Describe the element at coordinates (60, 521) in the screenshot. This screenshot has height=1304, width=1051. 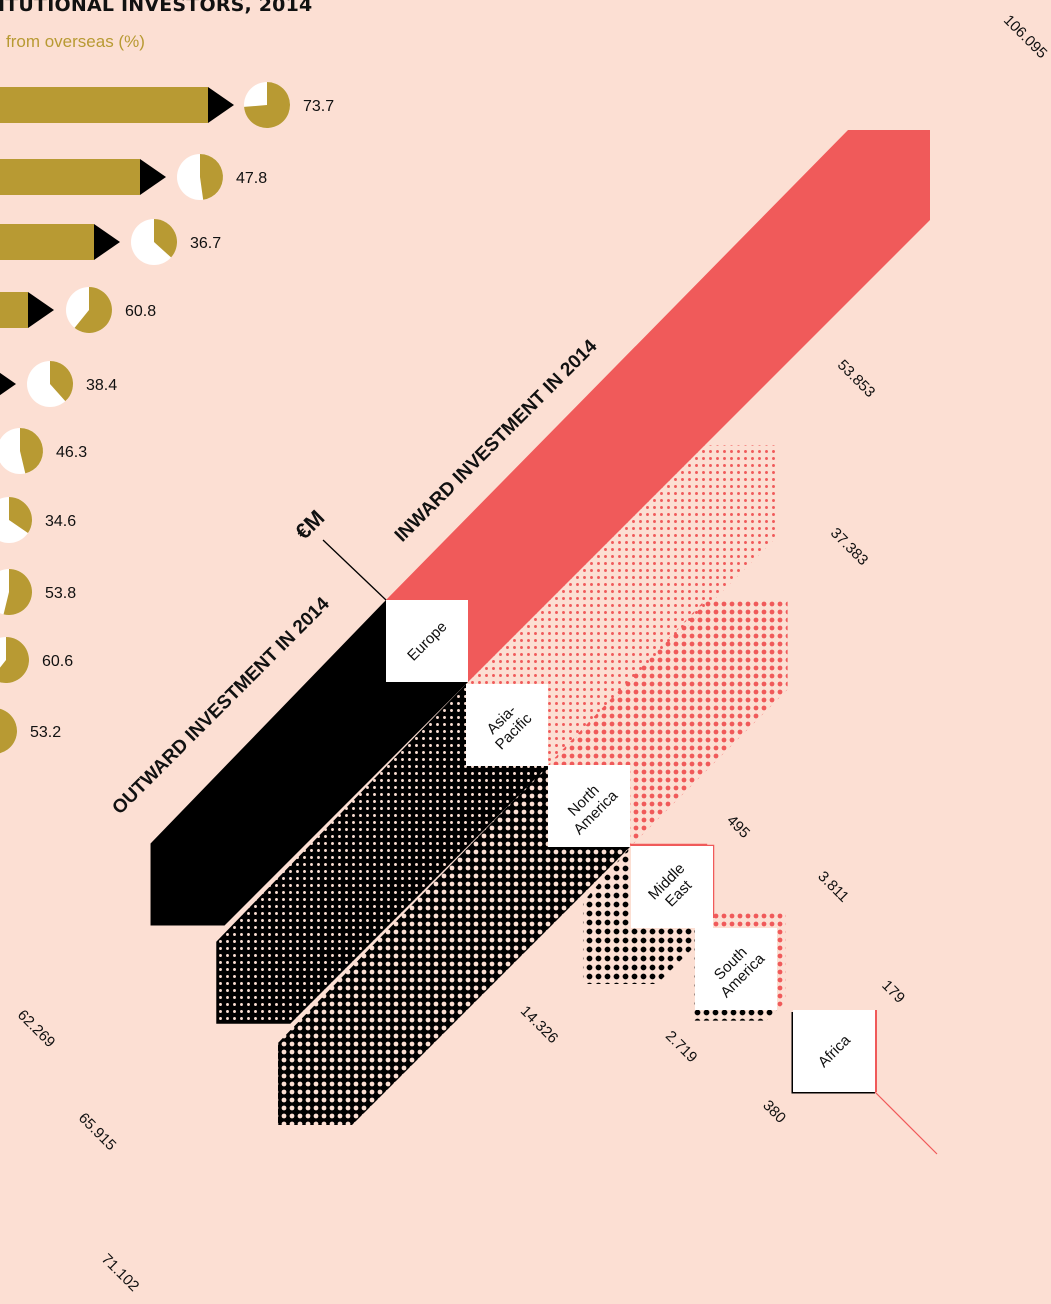
I see `pie-value-label: 34.6` at that location.